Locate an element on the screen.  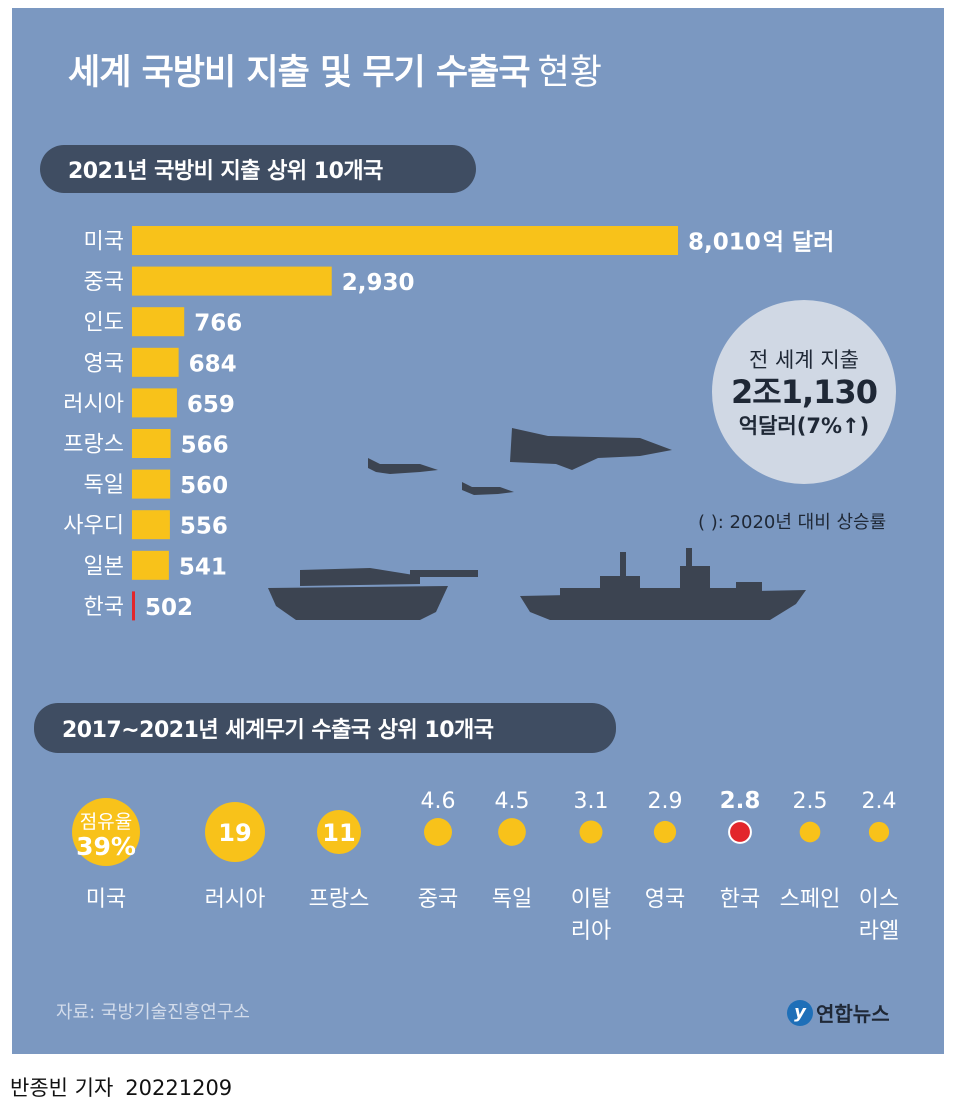
value-label-7: 2.8 is located at coordinates (740, 801).